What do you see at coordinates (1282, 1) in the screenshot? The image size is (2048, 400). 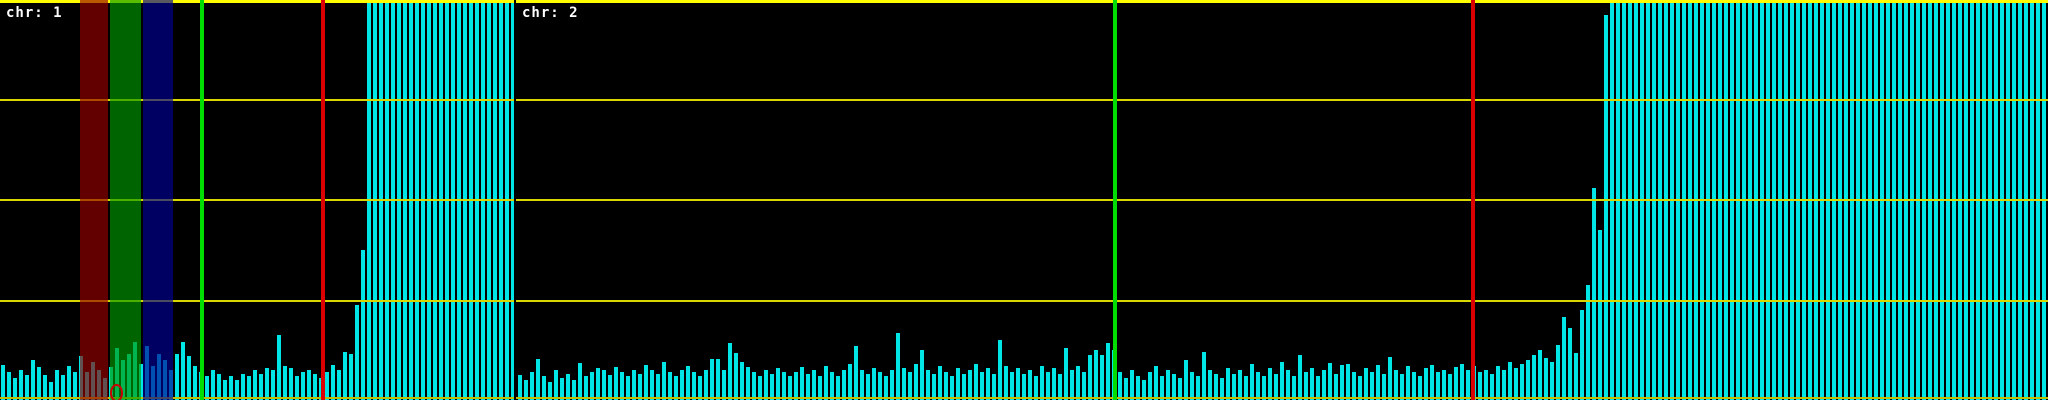 I see `top-border-line` at bounding box center [1282, 1].